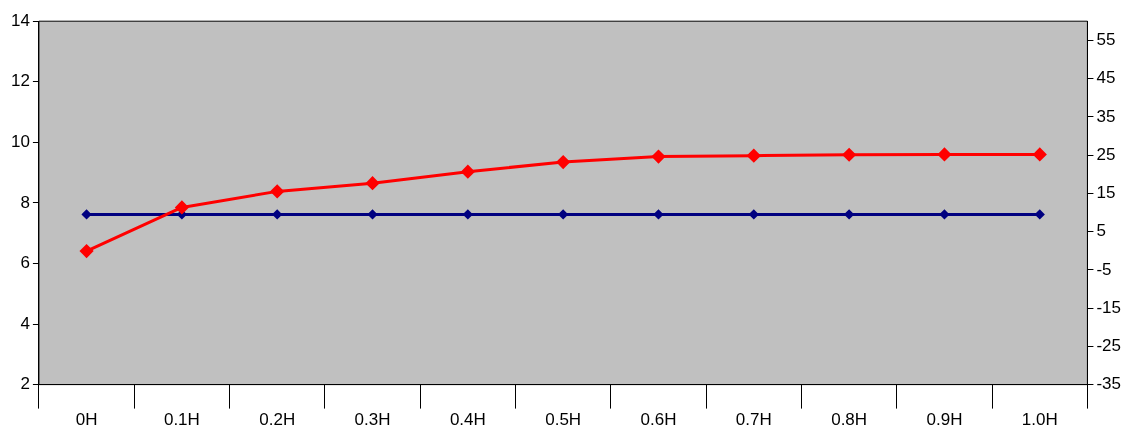  I want to click on x-tick-label: 0.2H, so click(277, 420).